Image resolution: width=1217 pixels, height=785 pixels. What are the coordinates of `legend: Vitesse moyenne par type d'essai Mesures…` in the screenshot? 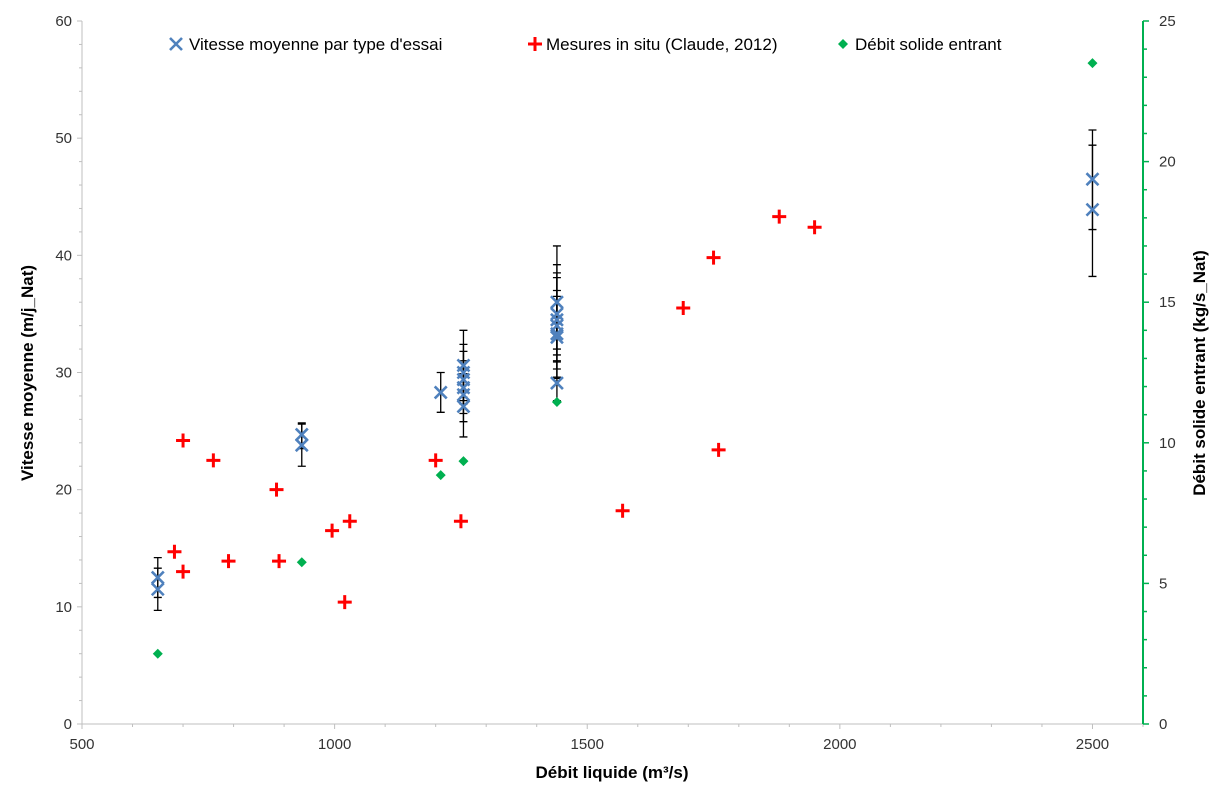 It's located at (585, 44).